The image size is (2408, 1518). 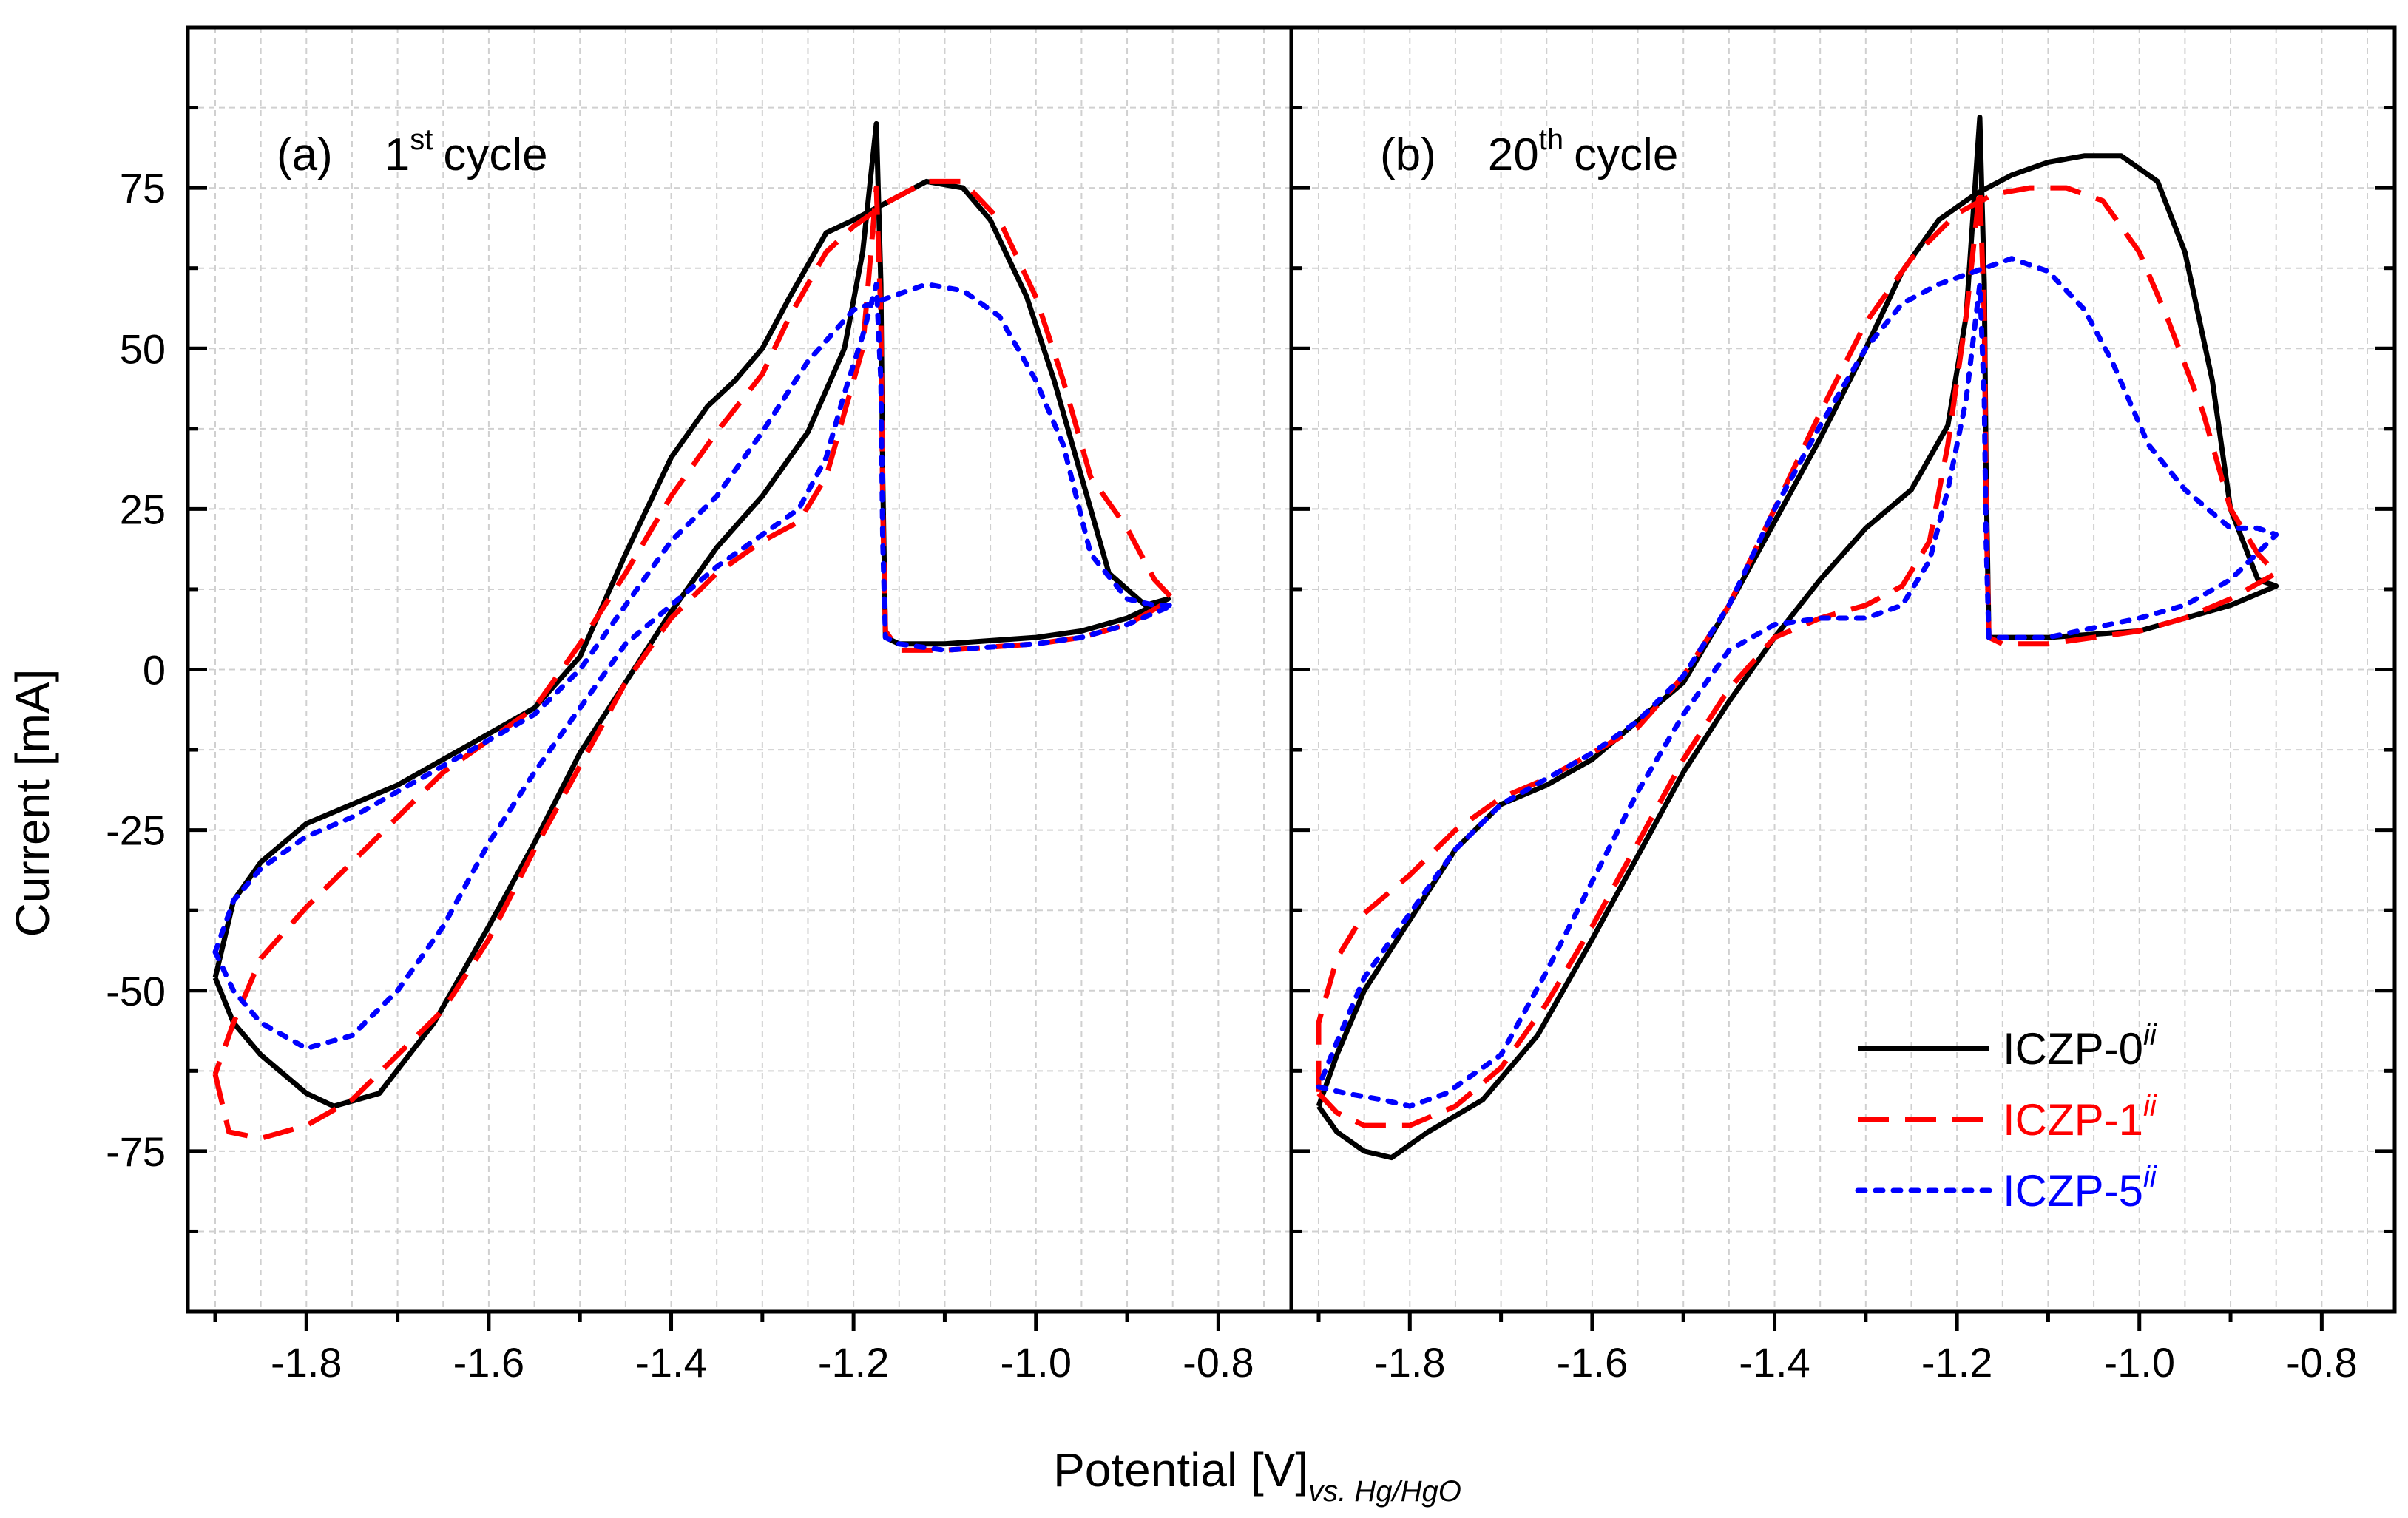 What do you see at coordinates (136, 830) in the screenshot?
I see `y-tick-label: -25` at bounding box center [136, 830].